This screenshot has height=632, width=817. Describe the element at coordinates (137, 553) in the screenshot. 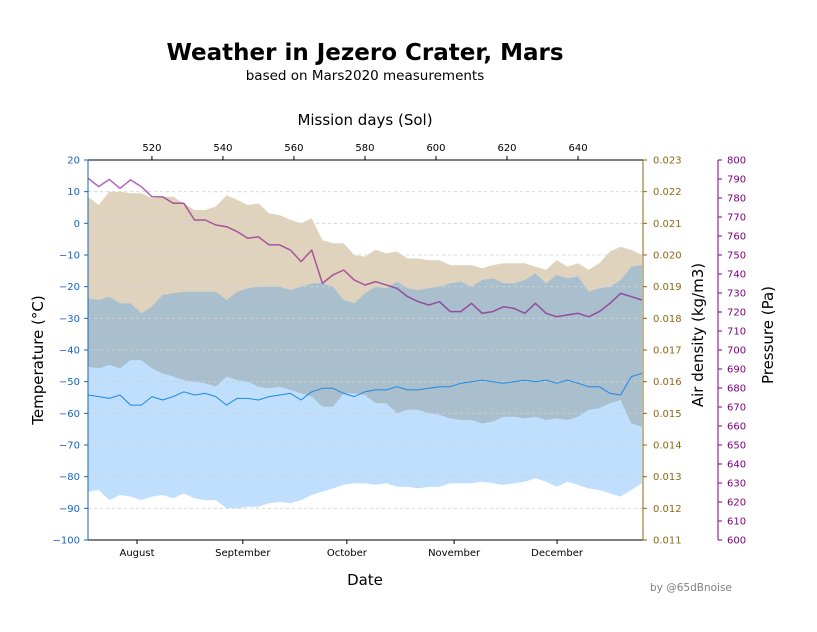

I see `date-tick-label: August` at that location.